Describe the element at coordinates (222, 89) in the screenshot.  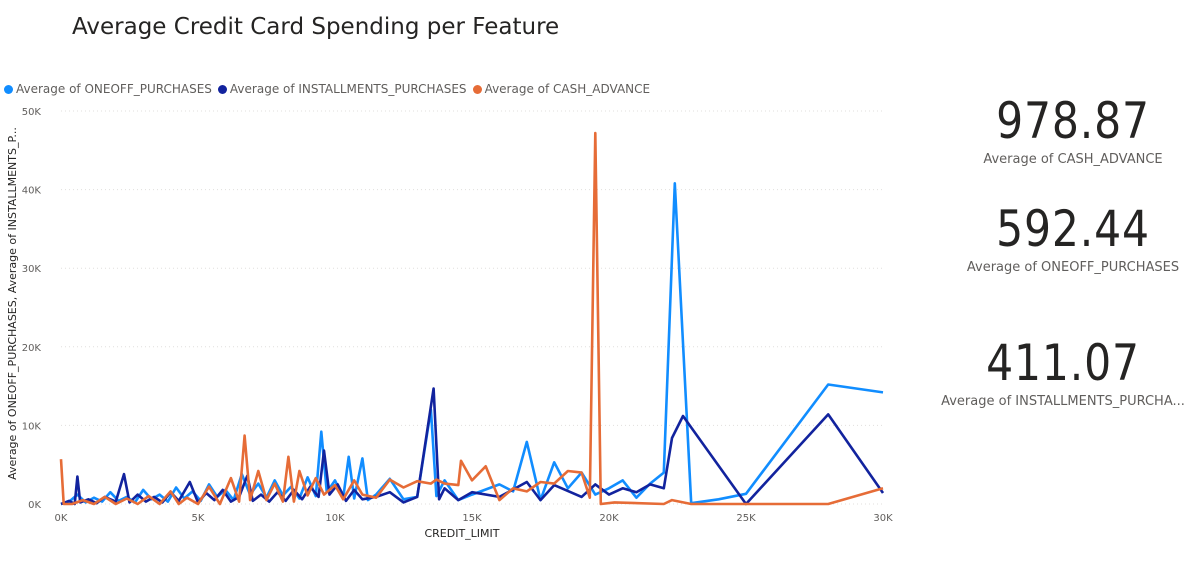
I see `legend-marker-installments` at that location.